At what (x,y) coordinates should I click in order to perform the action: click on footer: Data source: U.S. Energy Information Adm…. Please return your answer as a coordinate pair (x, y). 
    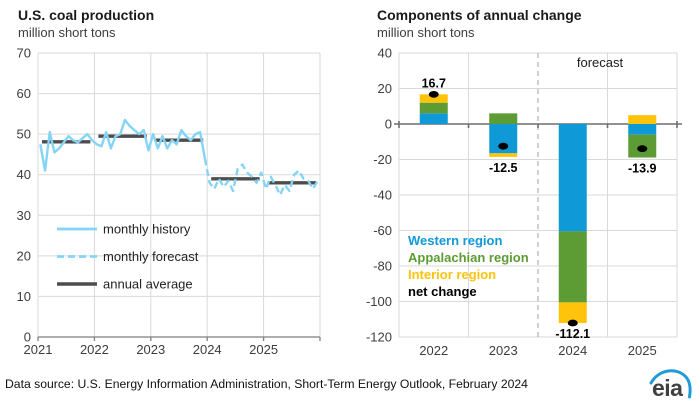
    Looking at the image, I should click on (350, 384).